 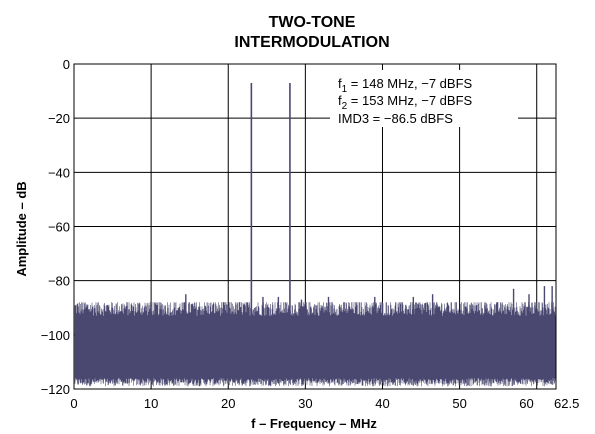 I want to click on y-tick-label: 0, so click(x=66, y=64).